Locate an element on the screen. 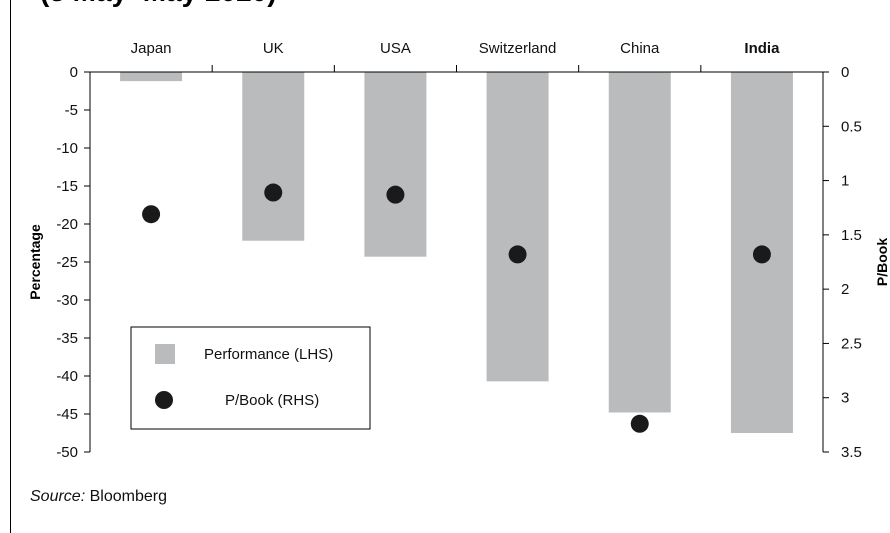 Image resolution: width=890 pixels, height=533 pixels. bar-switzerland is located at coordinates (517, 227).